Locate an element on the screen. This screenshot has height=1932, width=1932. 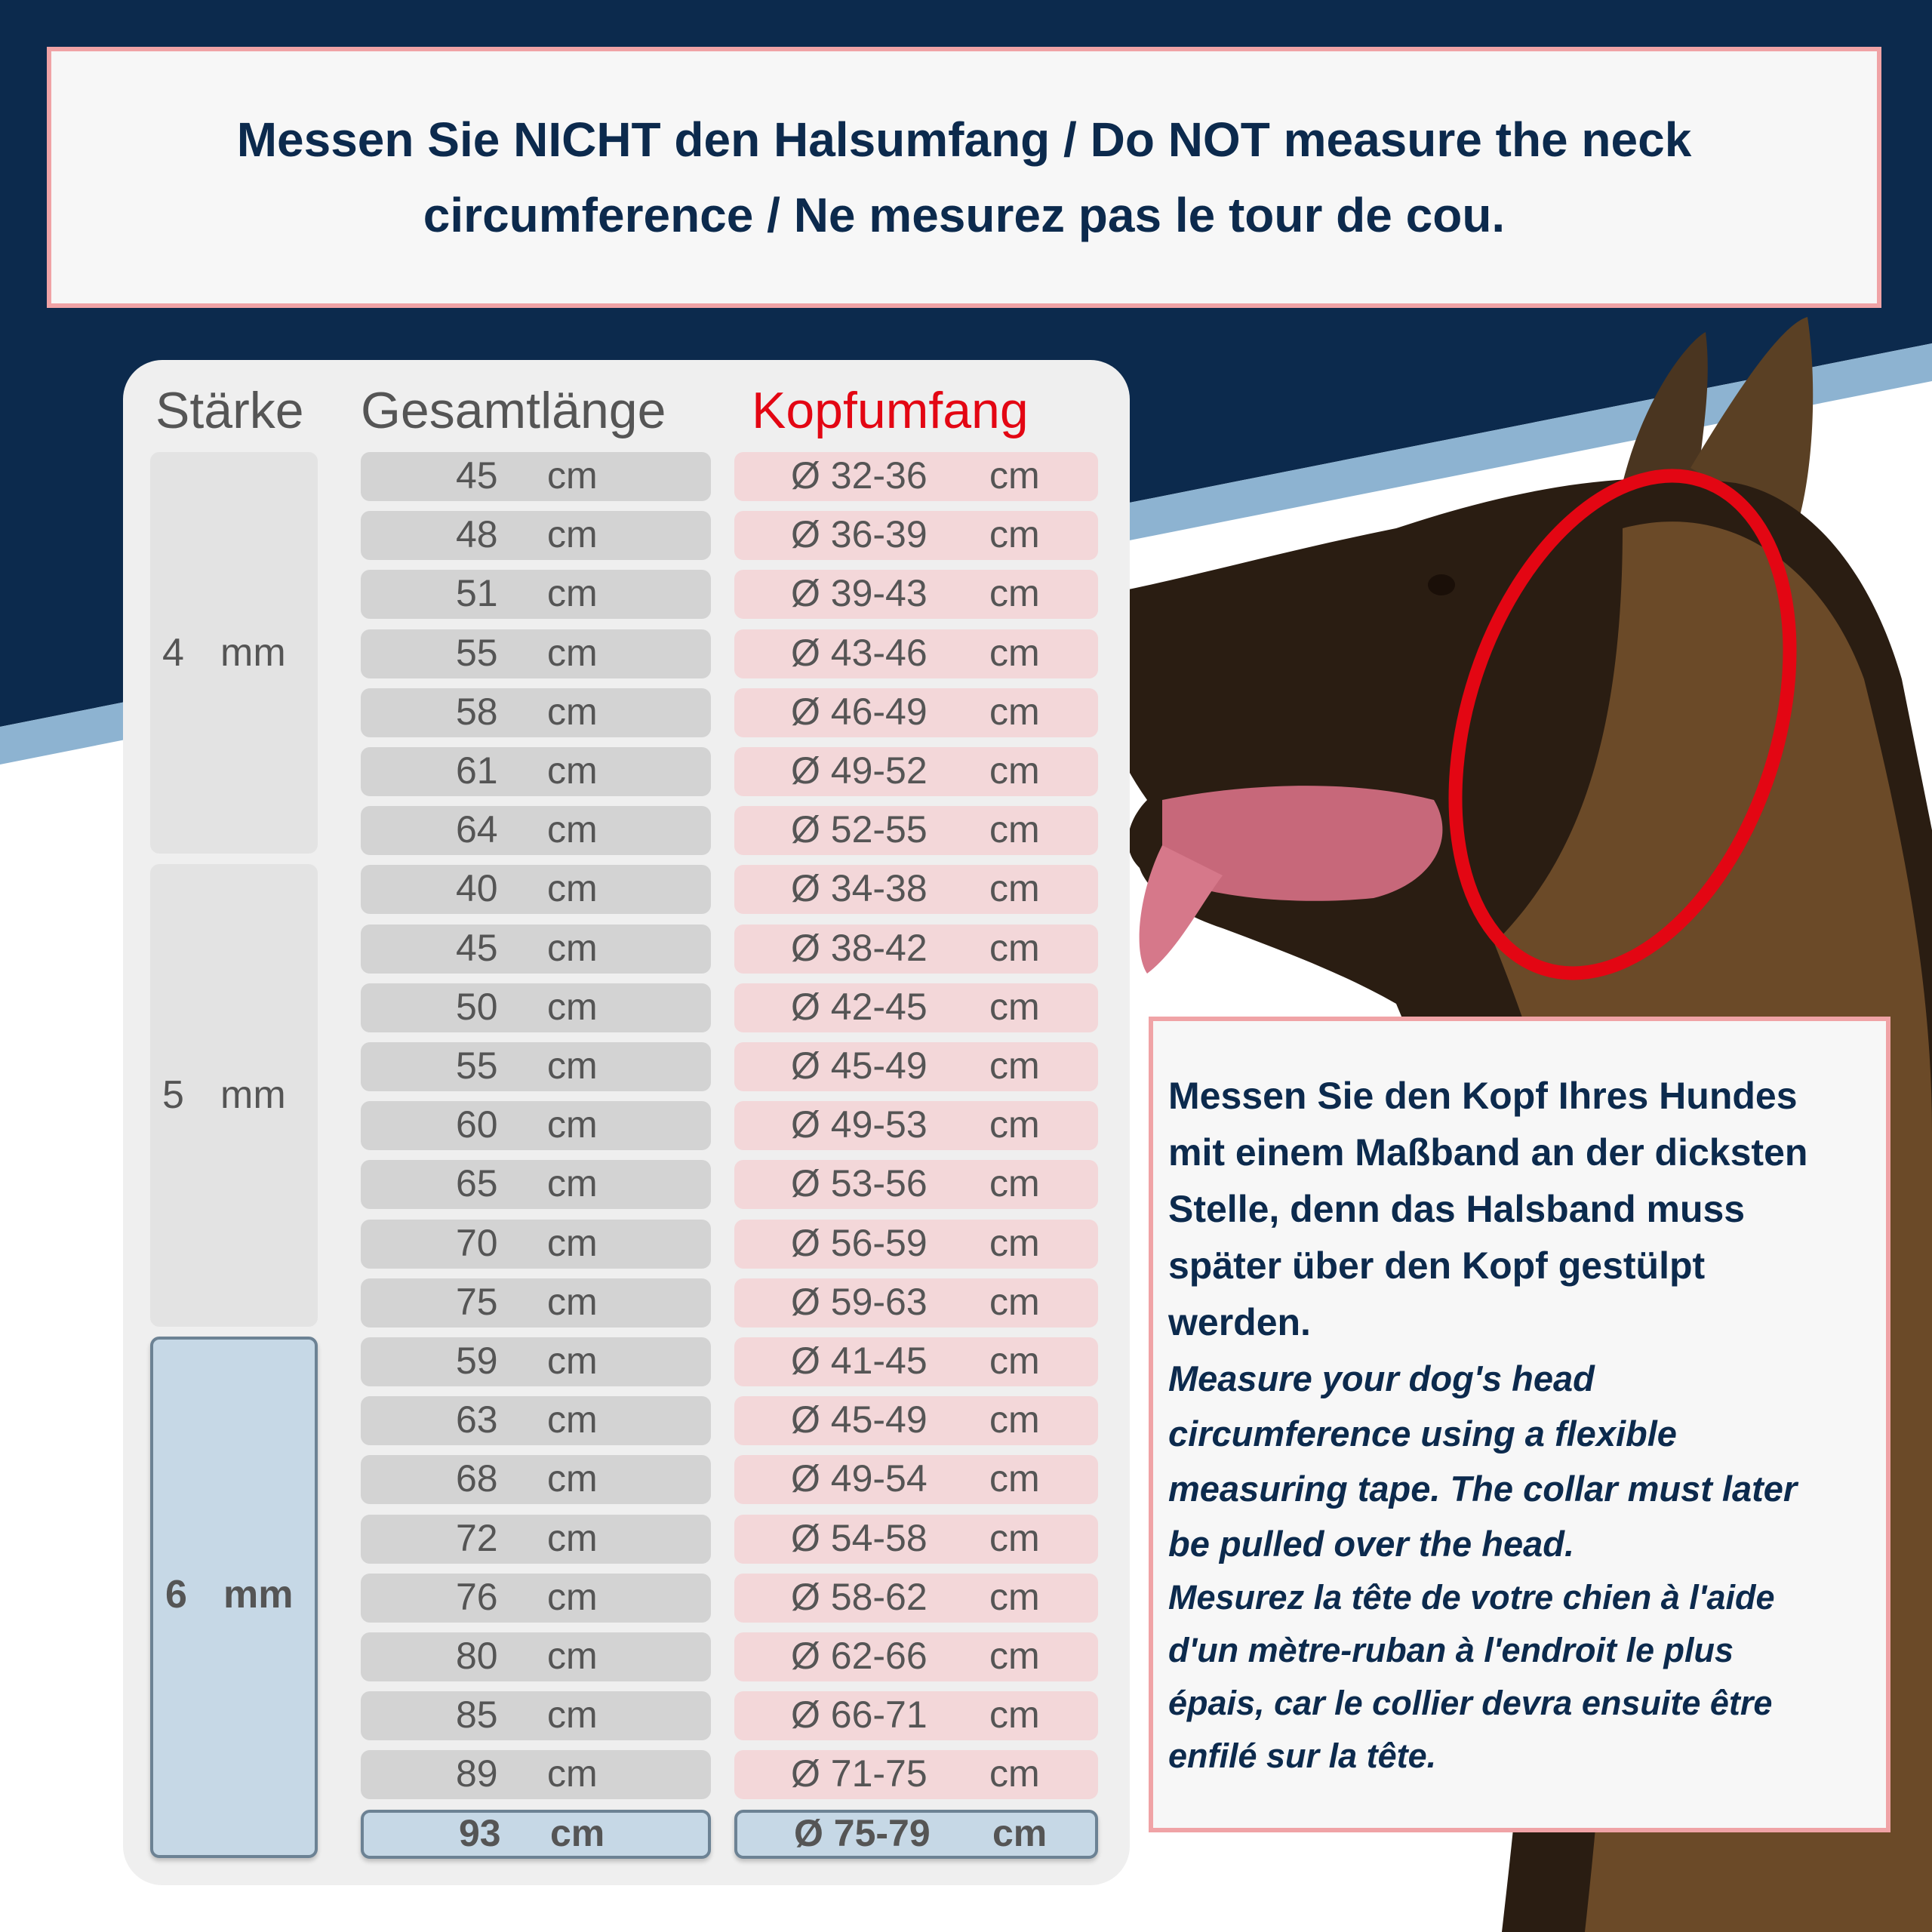
head-circumference-cell: Ø 56-59 cm is located at coordinates (916, 1244).